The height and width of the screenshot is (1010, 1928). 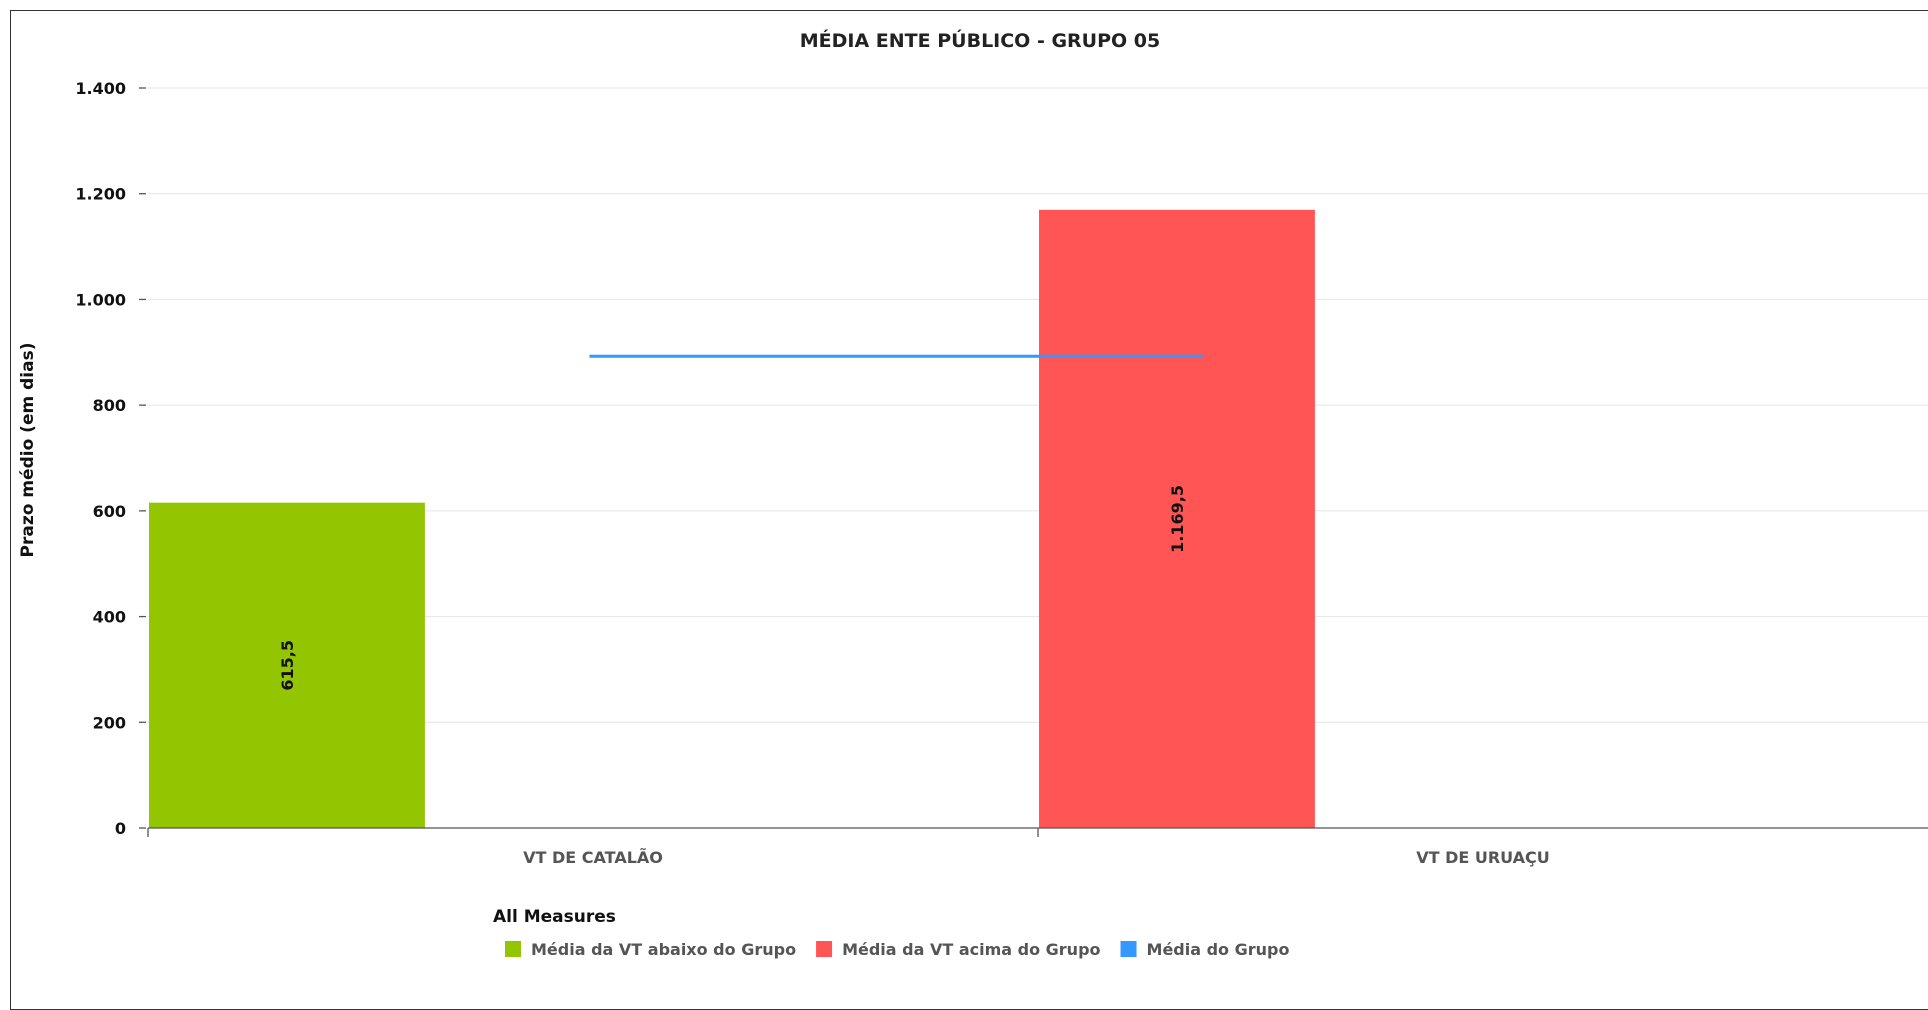 I want to click on legend-title: All Measures, so click(x=554, y=917).